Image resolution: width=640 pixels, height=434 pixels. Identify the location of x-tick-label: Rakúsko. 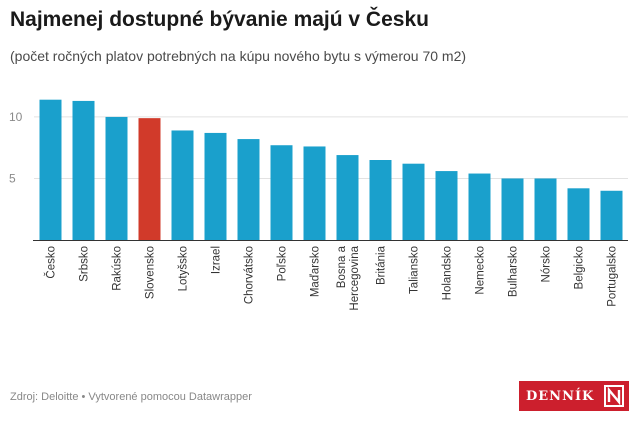
(118, 268).